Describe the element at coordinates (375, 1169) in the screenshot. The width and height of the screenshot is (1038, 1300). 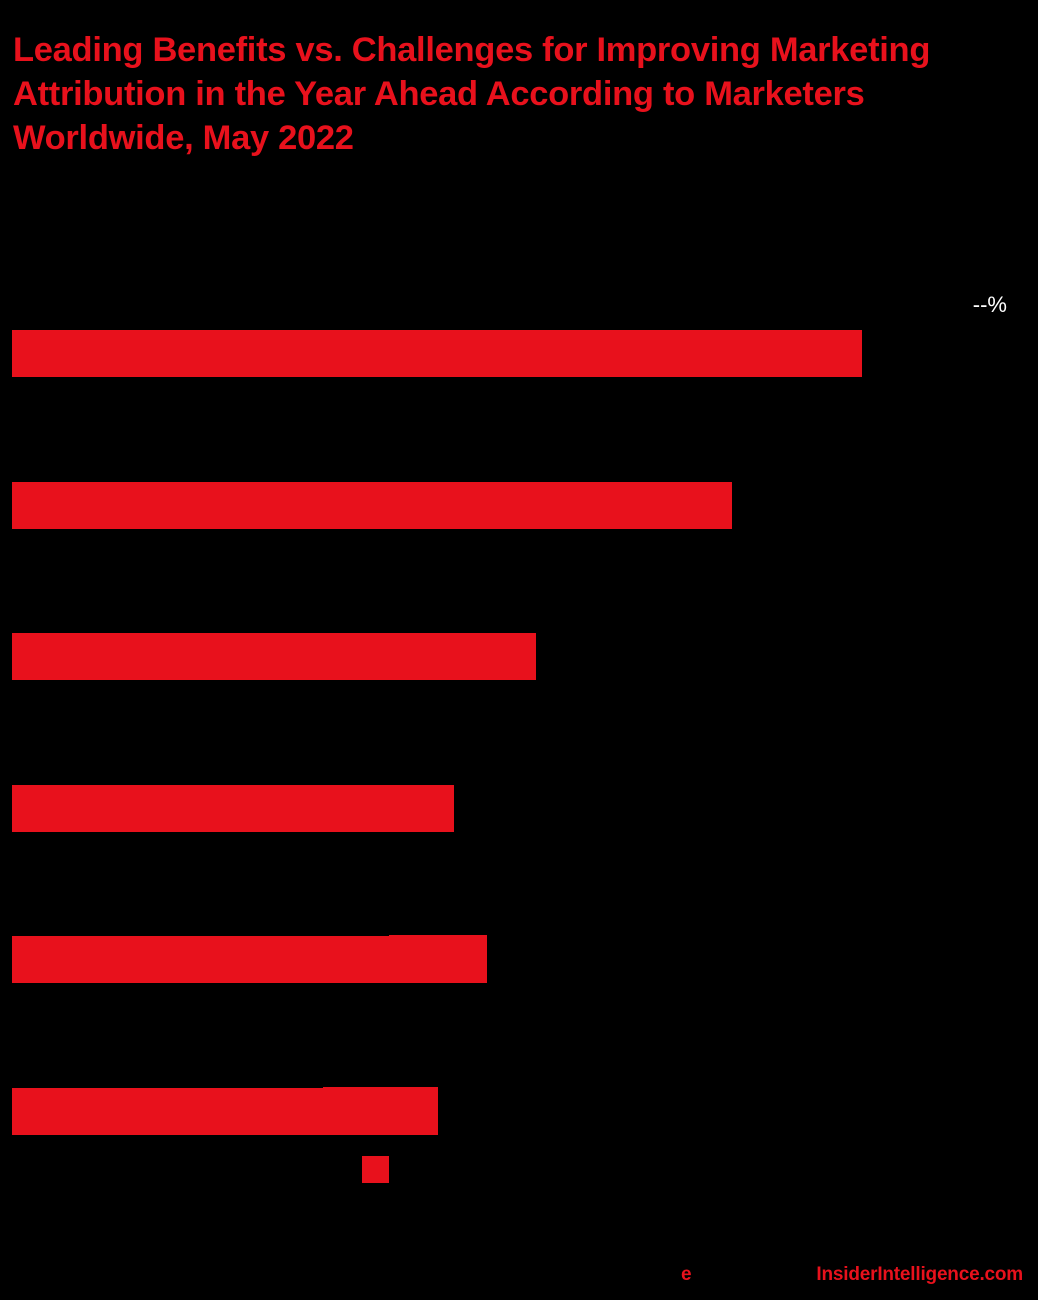
I see `legend-swatch` at that location.